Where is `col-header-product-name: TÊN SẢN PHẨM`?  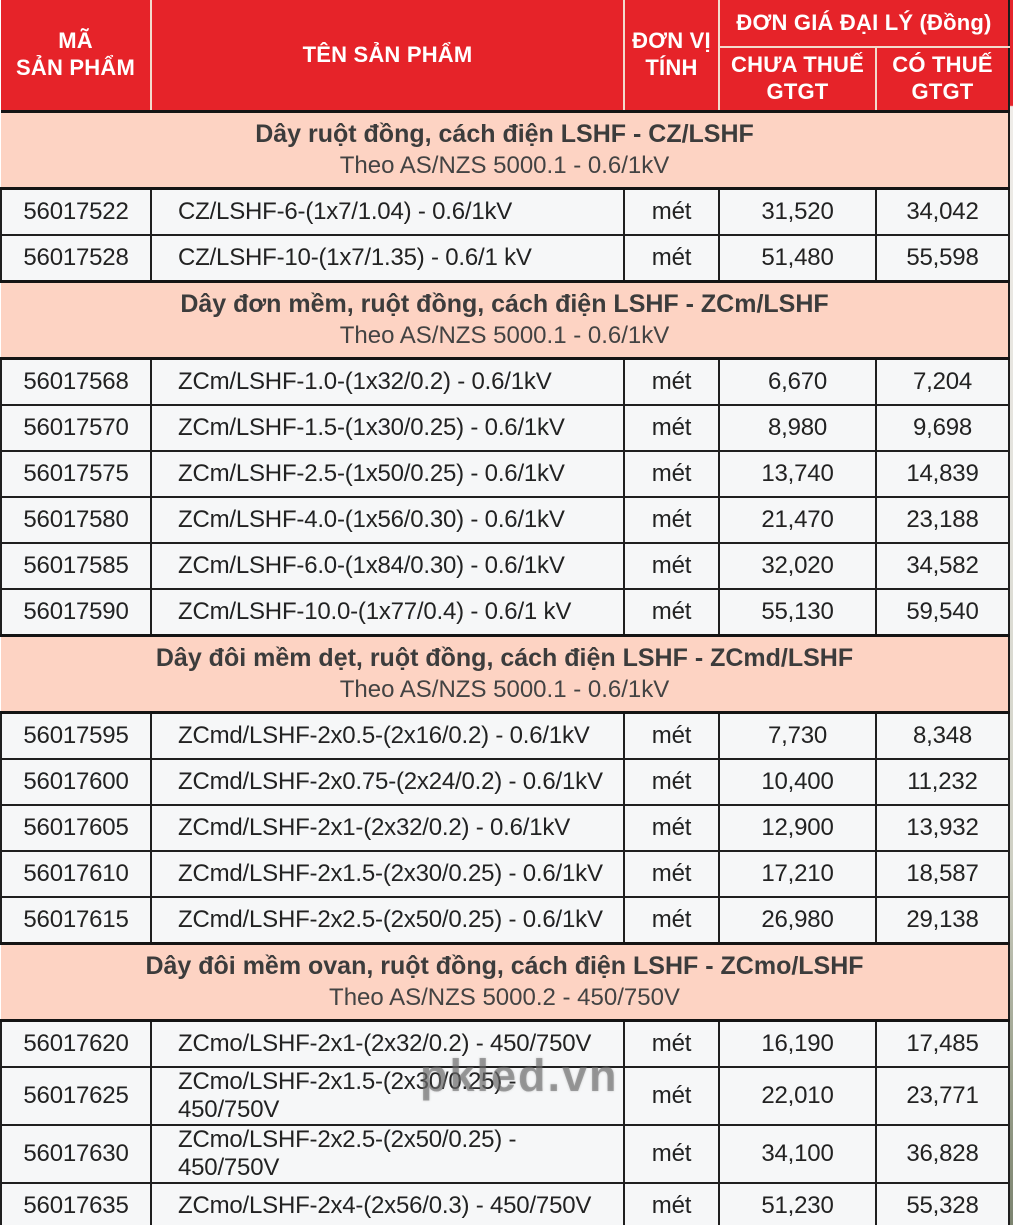 col-header-product-name: TÊN SẢN PHẨM is located at coordinates (388, 56).